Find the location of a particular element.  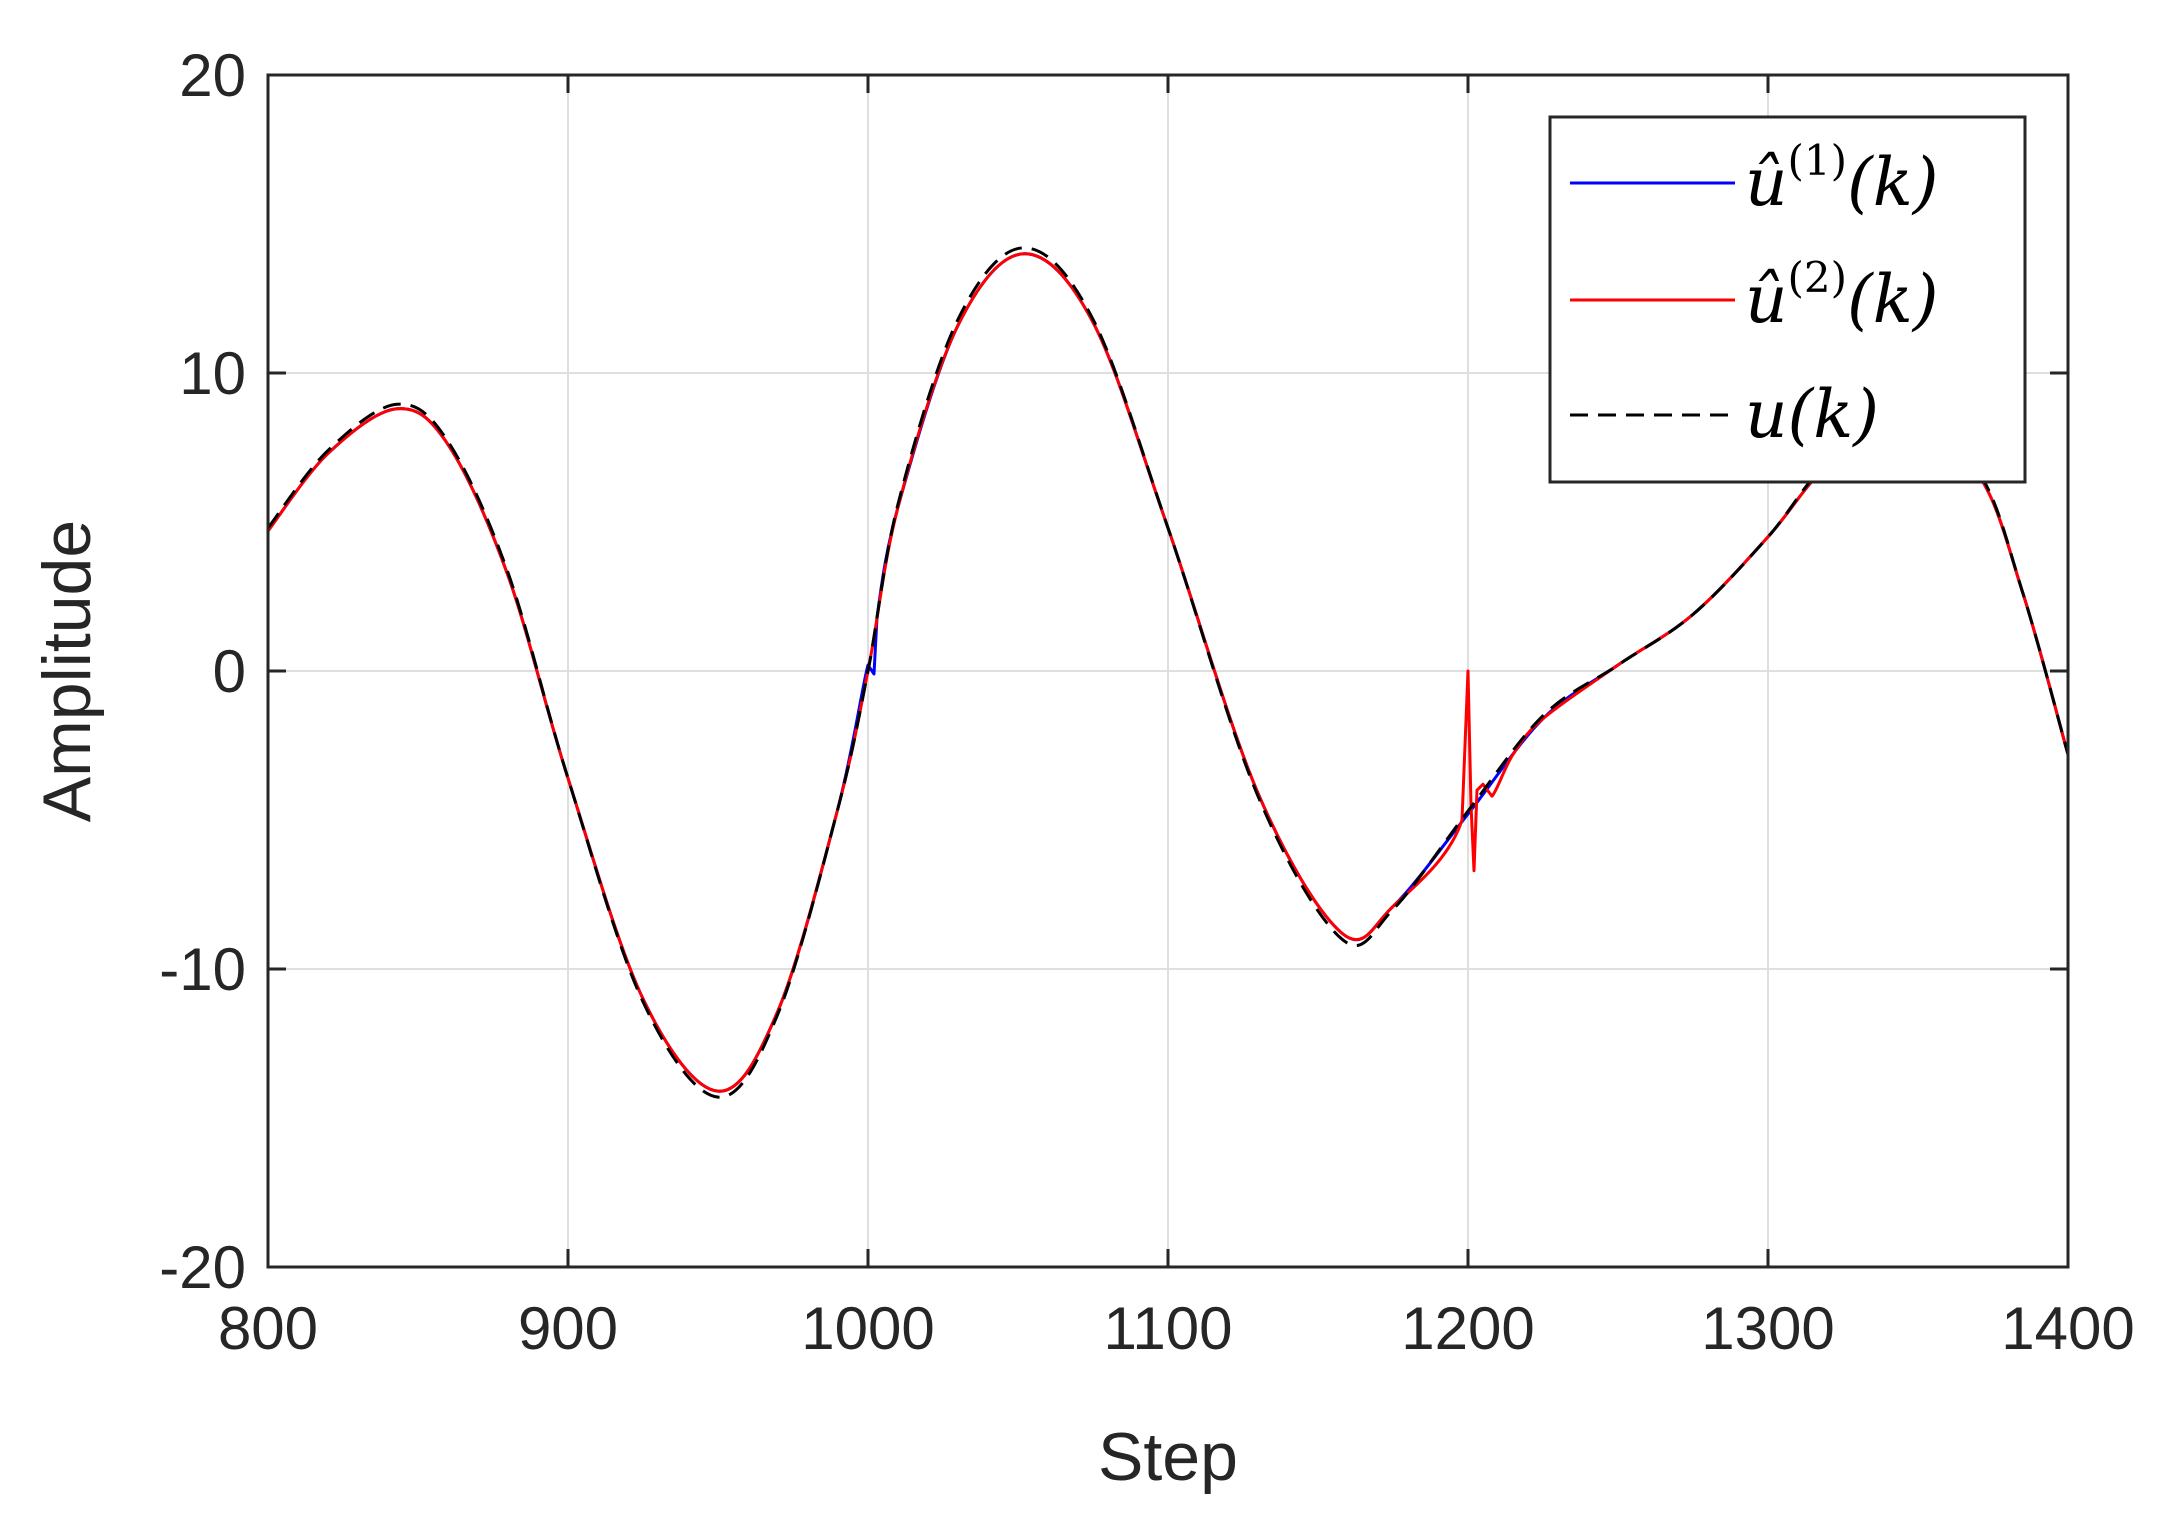

x-tick-label-2: 1000 is located at coordinates (867, 1328).